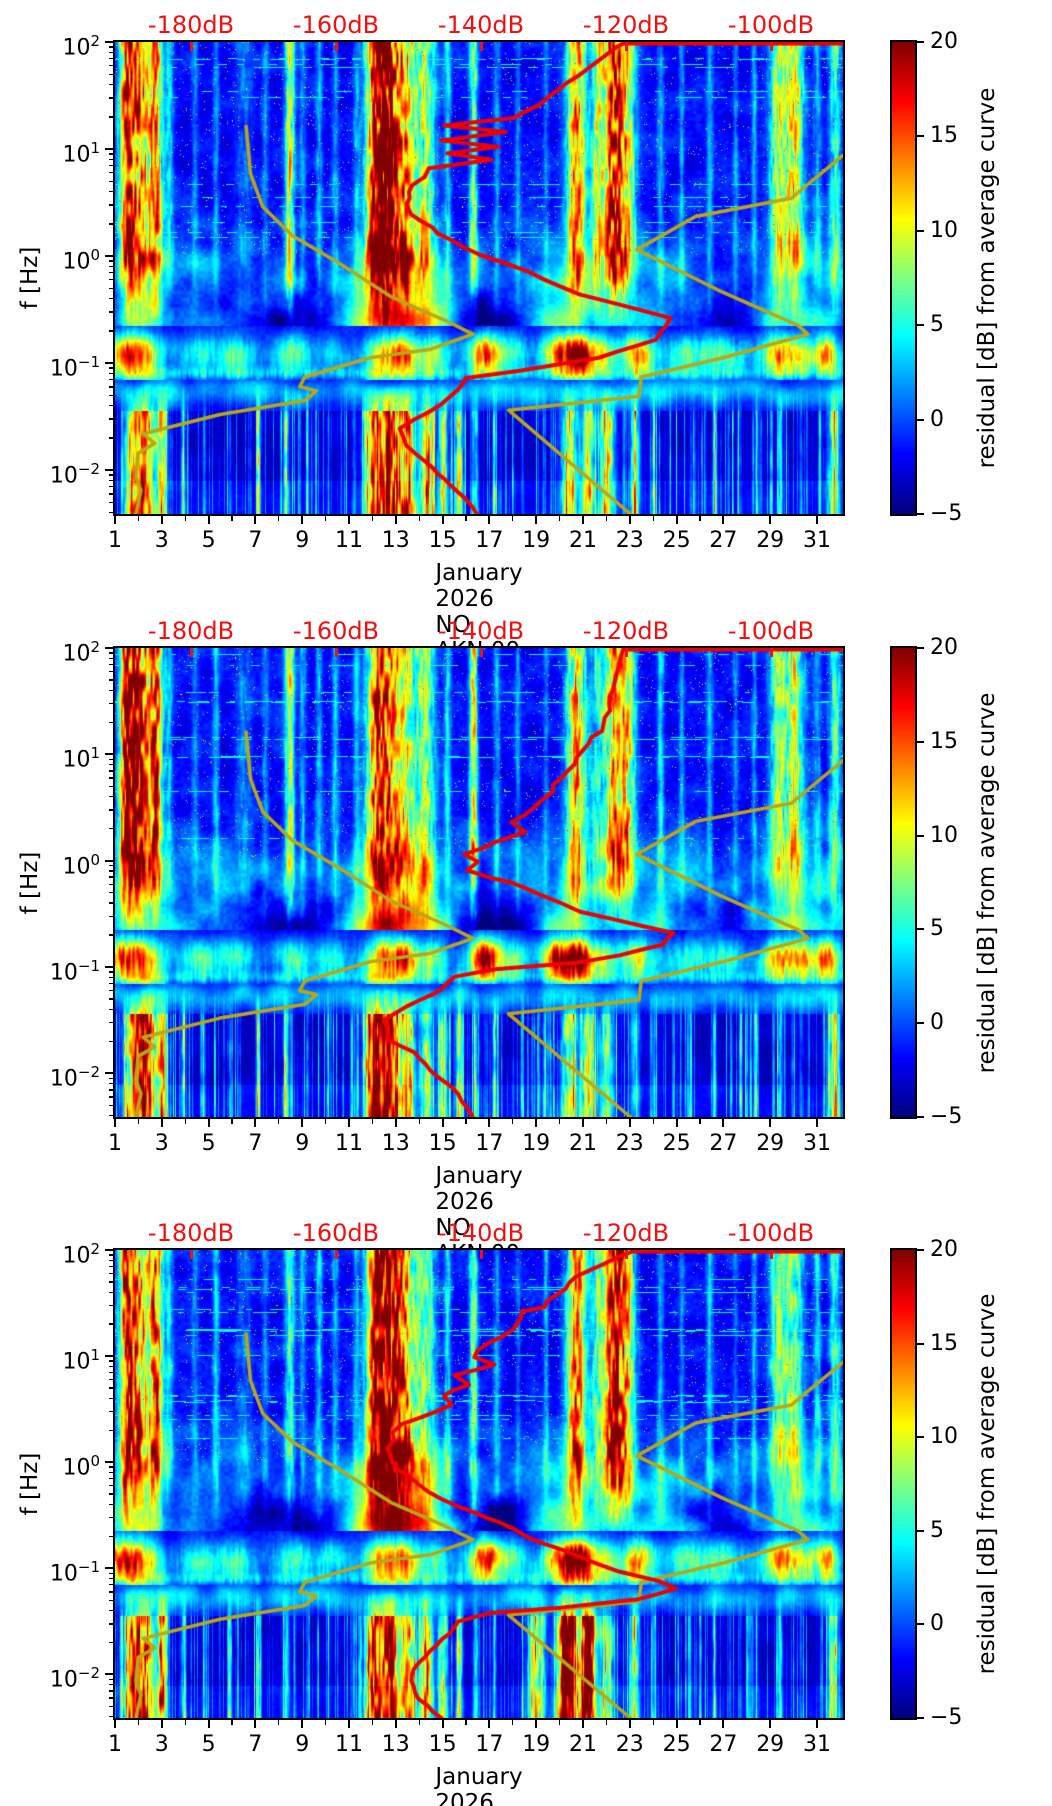 This screenshot has width=1052, height=1806. Describe the element at coordinates (817, 540) in the screenshot. I see `x-tick-label: 31` at that location.